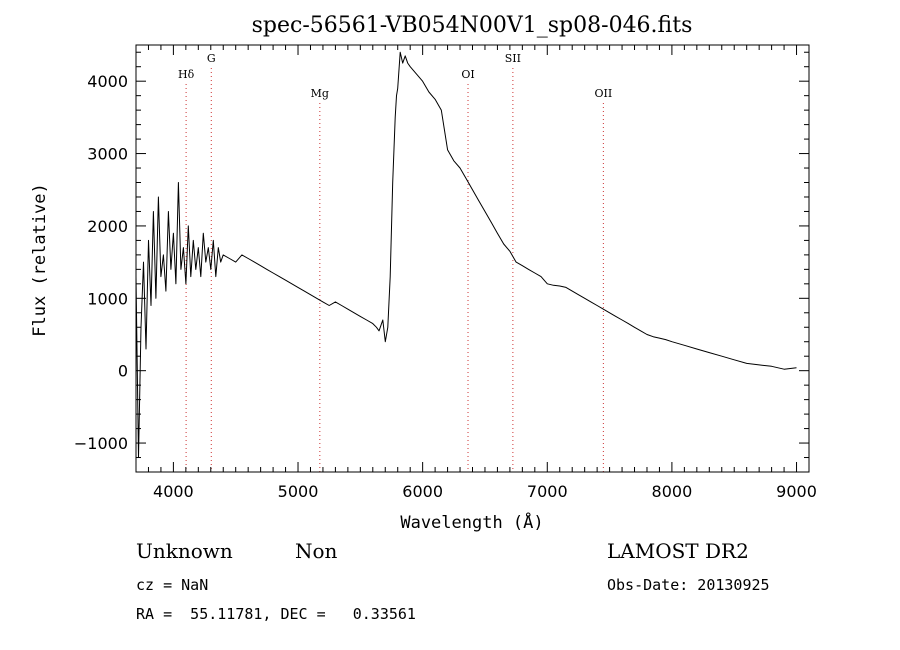 The width and height of the screenshot is (900, 650). I want to click on x-tick-label: 4000, so click(173, 491).